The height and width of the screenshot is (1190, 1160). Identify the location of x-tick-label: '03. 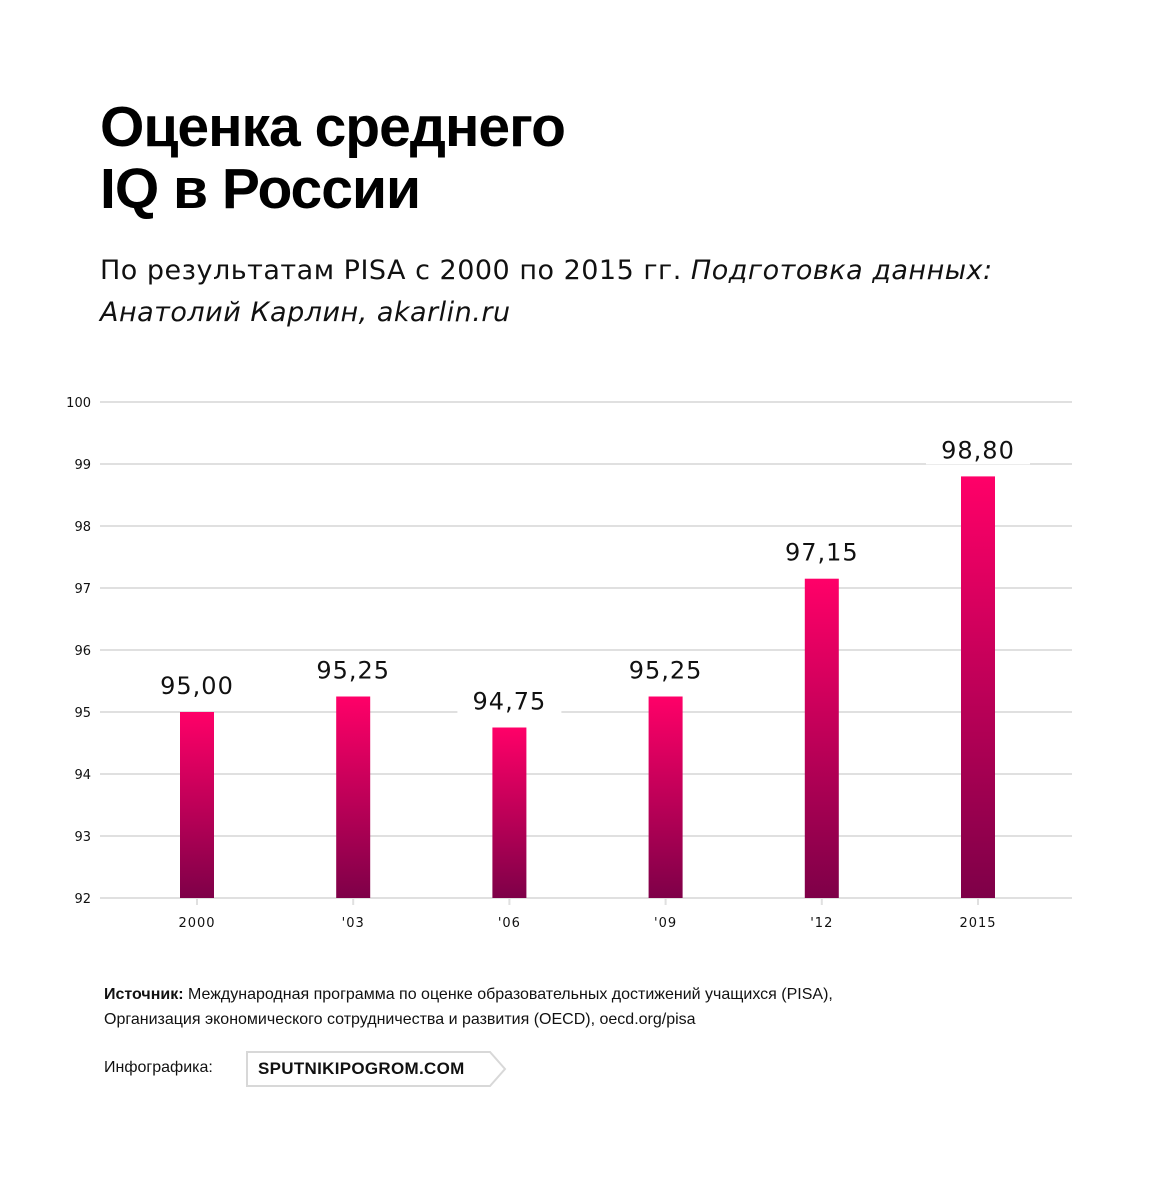
(353, 923).